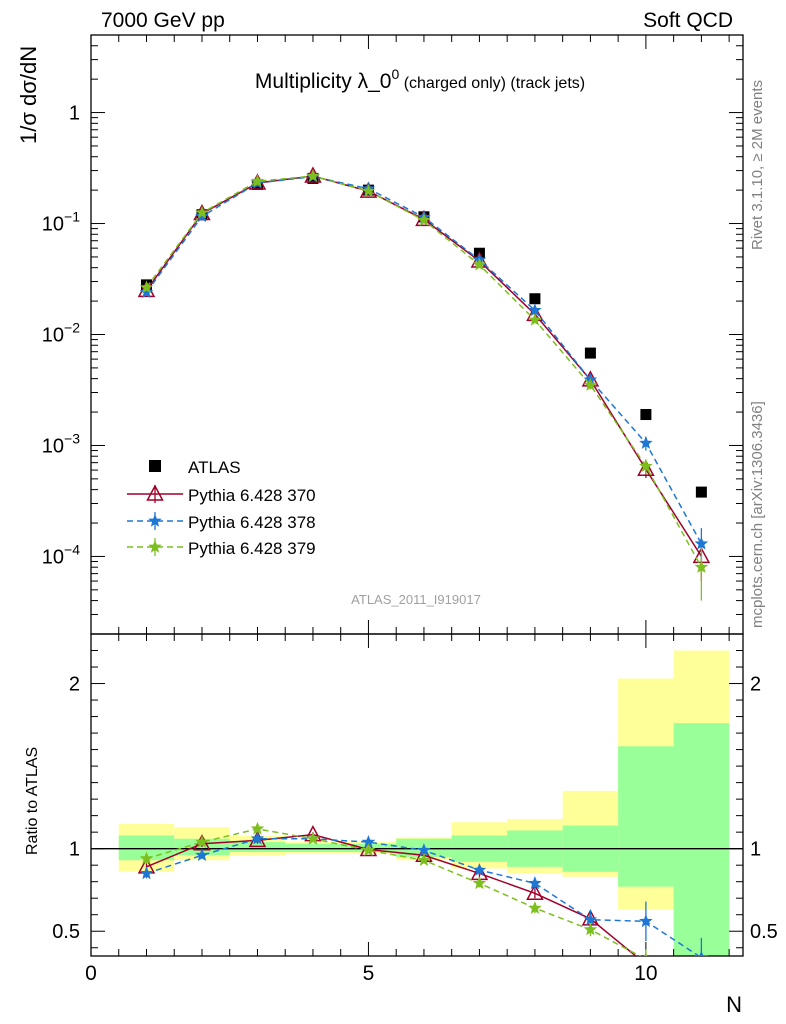  What do you see at coordinates (252, 548) in the screenshot?
I see `legend-label-3: Pythia 6.428 379` at bounding box center [252, 548].